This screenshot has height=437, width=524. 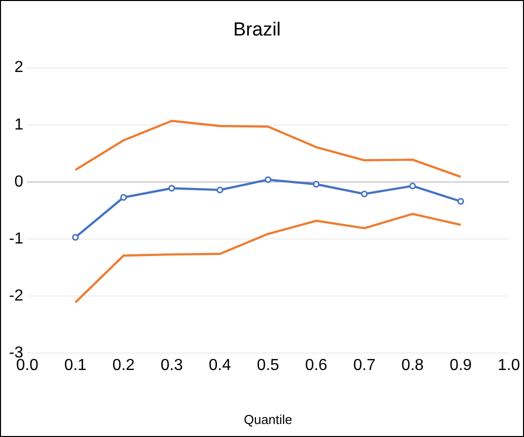 What do you see at coordinates (509, 365) in the screenshot?
I see `x-tick-label: 1.0` at bounding box center [509, 365].